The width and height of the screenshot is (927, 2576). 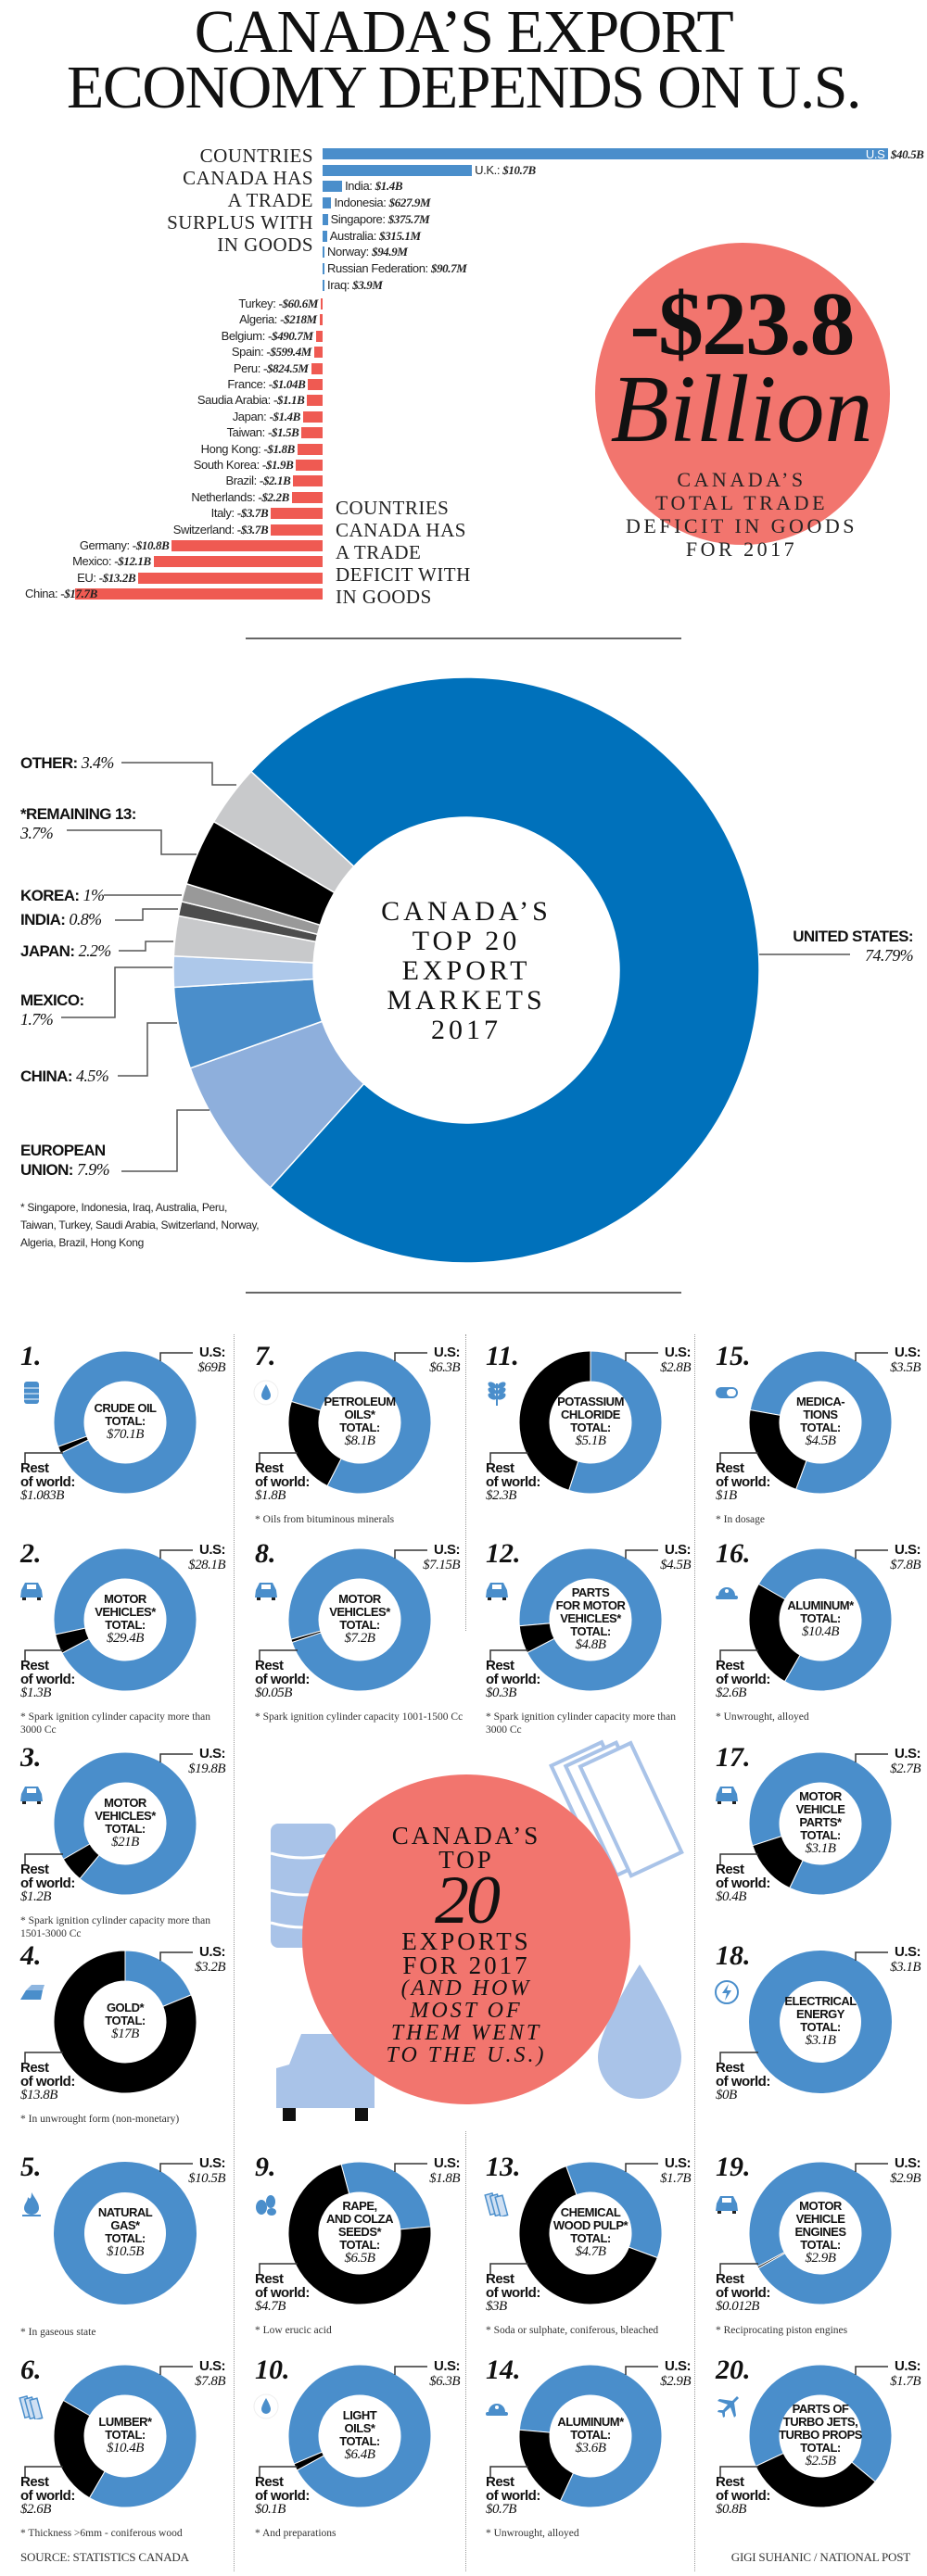 I want to click on bar-value-label: $94.9M, so click(x=390, y=252).